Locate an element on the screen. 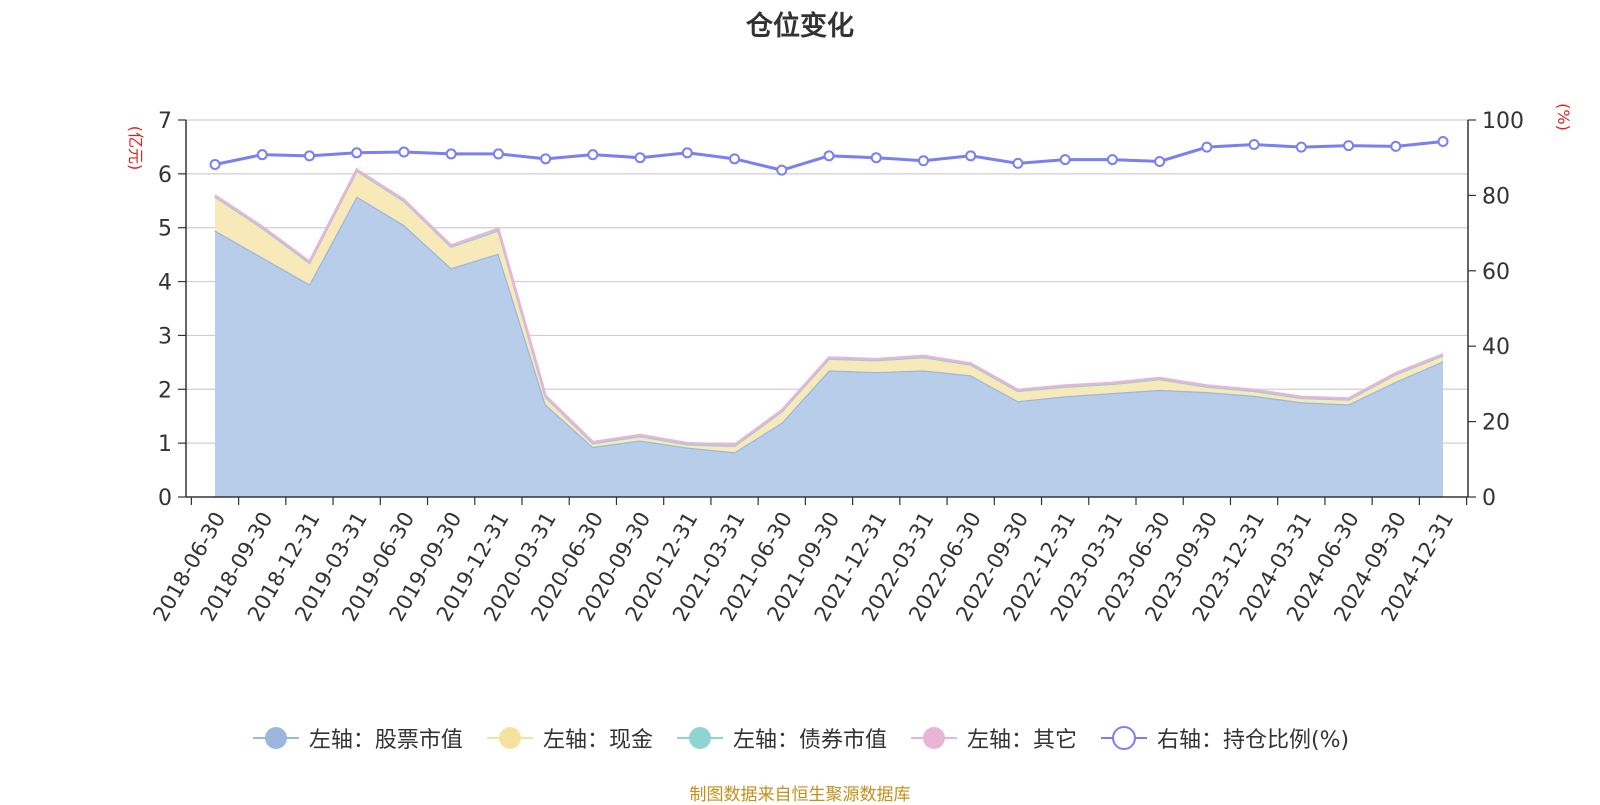  y-left-tick-label-5: 5 is located at coordinates (165, 229).